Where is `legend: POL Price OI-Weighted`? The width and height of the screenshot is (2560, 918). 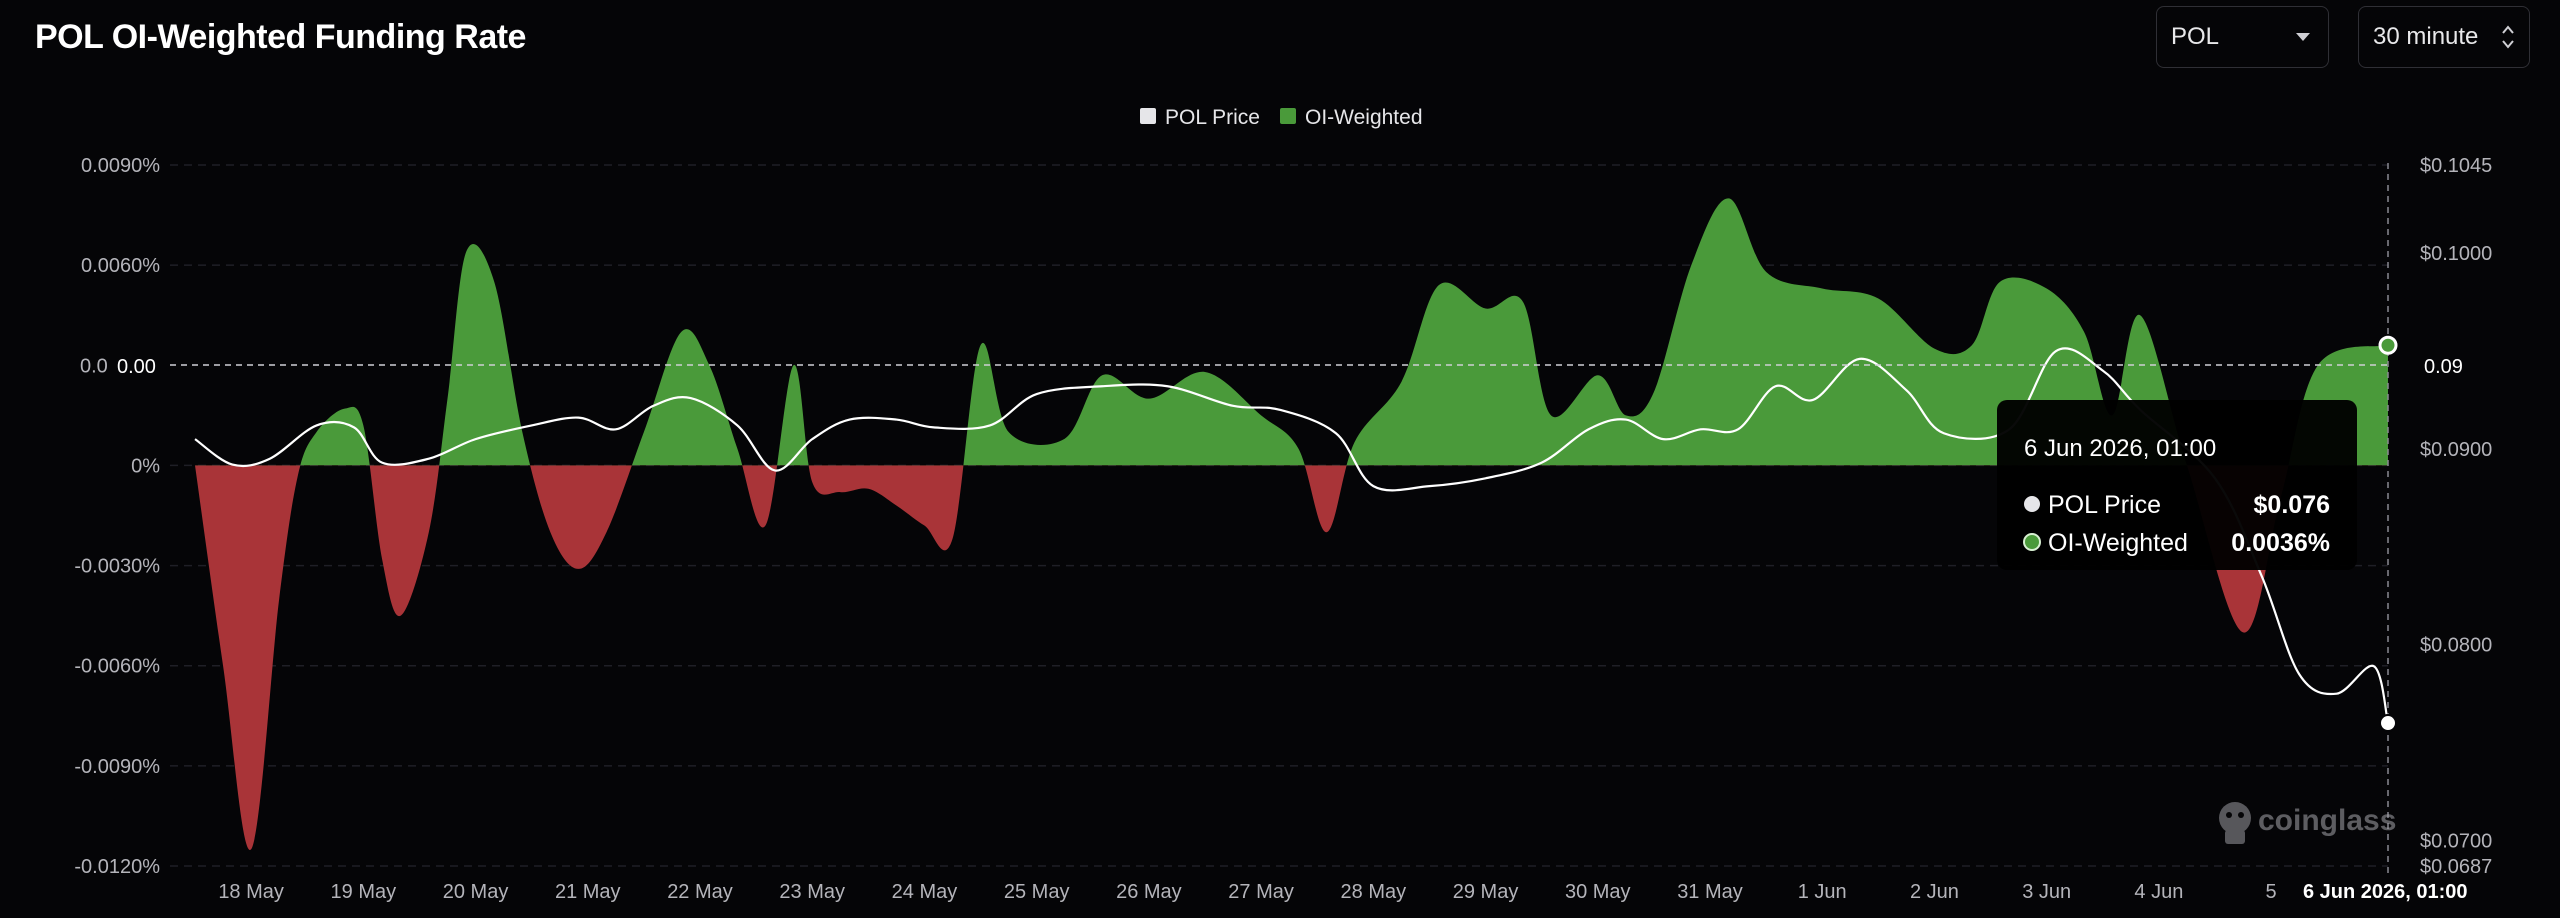 legend: POL Price OI-Weighted is located at coordinates (1281, 117).